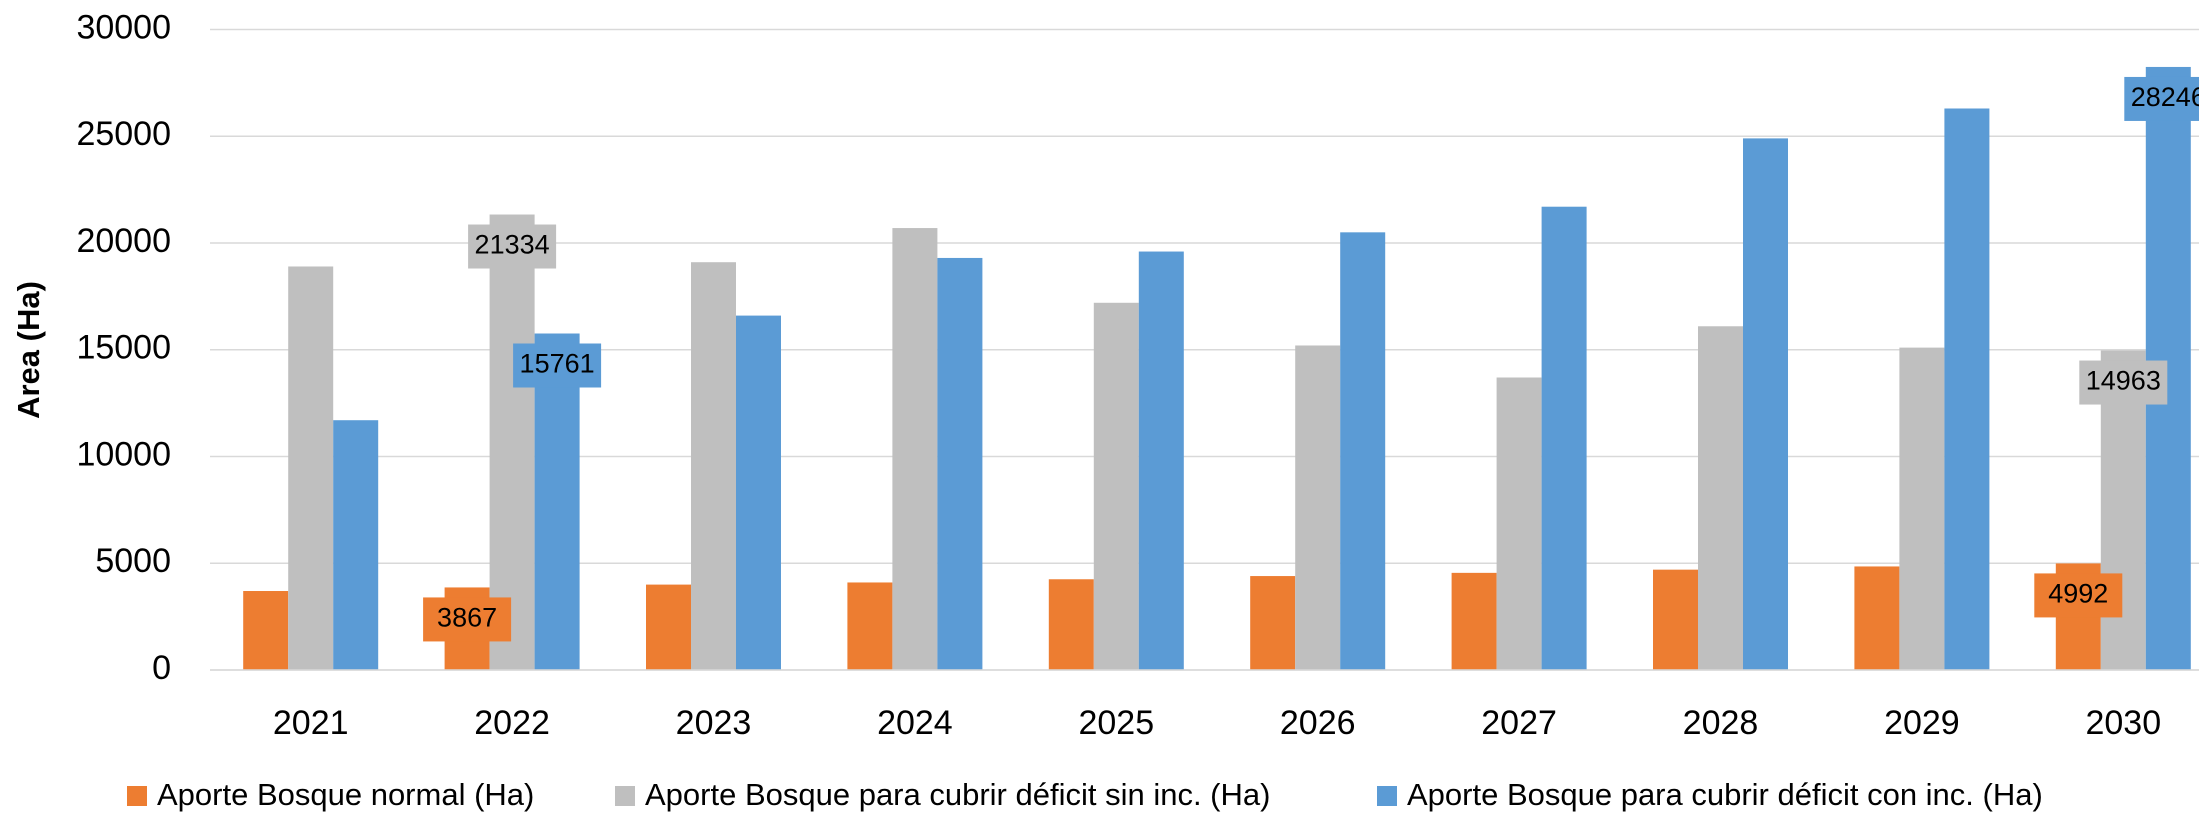 The width and height of the screenshot is (2199, 815). Describe the element at coordinates (714, 723) in the screenshot. I see `x-tick-label: 2023` at that location.